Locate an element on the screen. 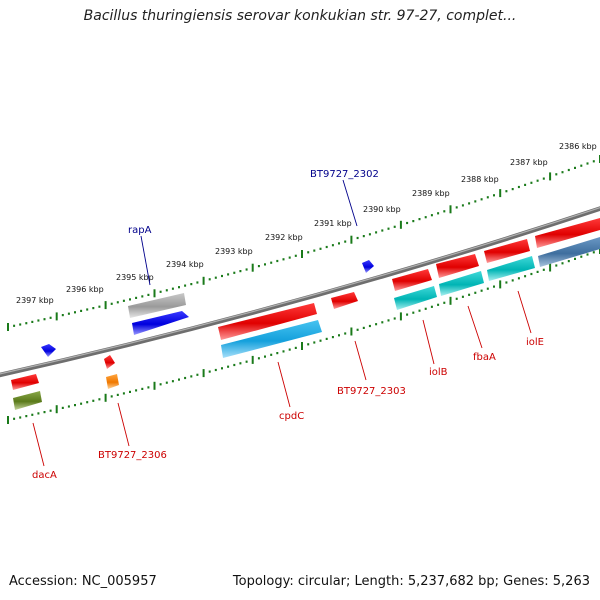 This screenshot has width=600, height=600. gene-BT9727_2306-red is located at coordinates (109, 362).